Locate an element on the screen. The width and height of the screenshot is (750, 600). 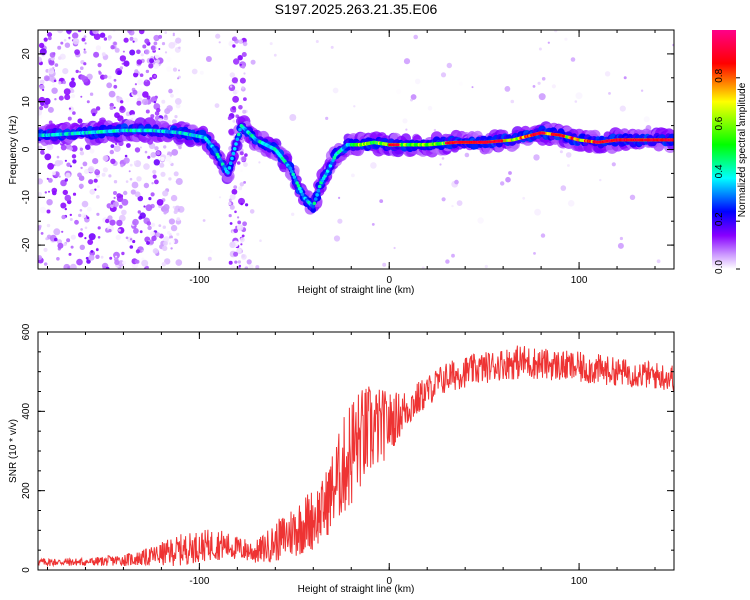
ridge-core is located at coordinates (292, 171).